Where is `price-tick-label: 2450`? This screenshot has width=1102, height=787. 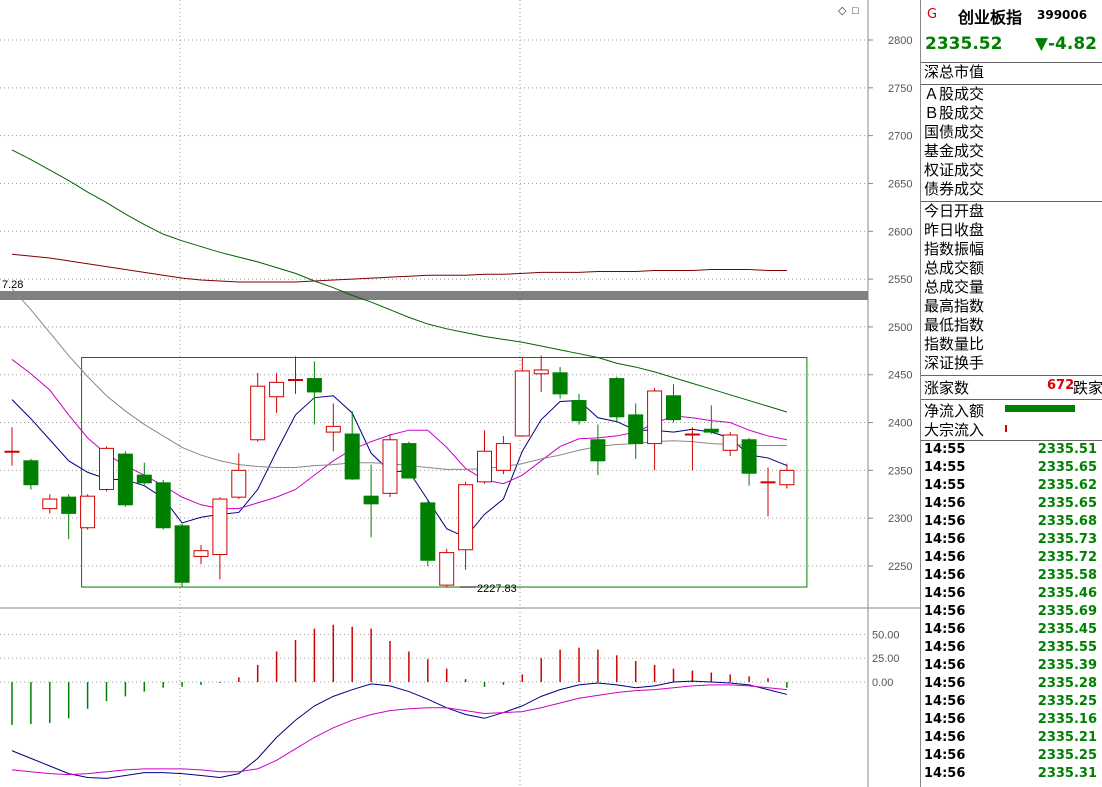
price-tick-label: 2450 is located at coordinates (900, 376).